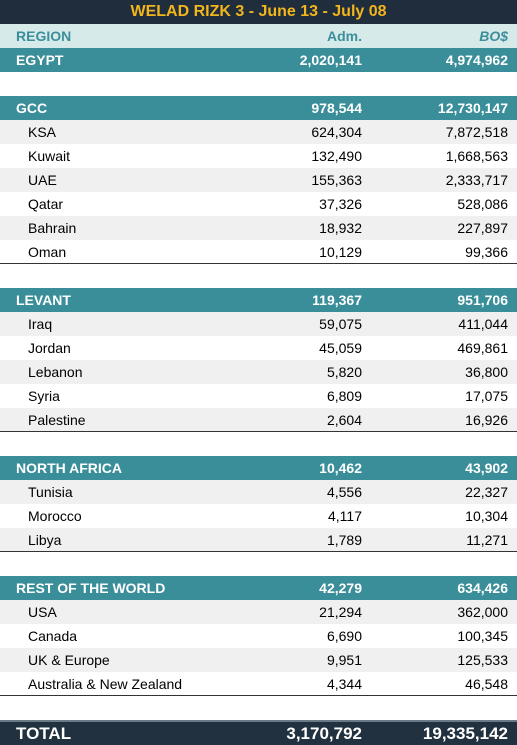  What do you see at coordinates (258, 684) in the screenshot?
I see `country-row: Australia & New Zealand 4,344 46,548` at bounding box center [258, 684].